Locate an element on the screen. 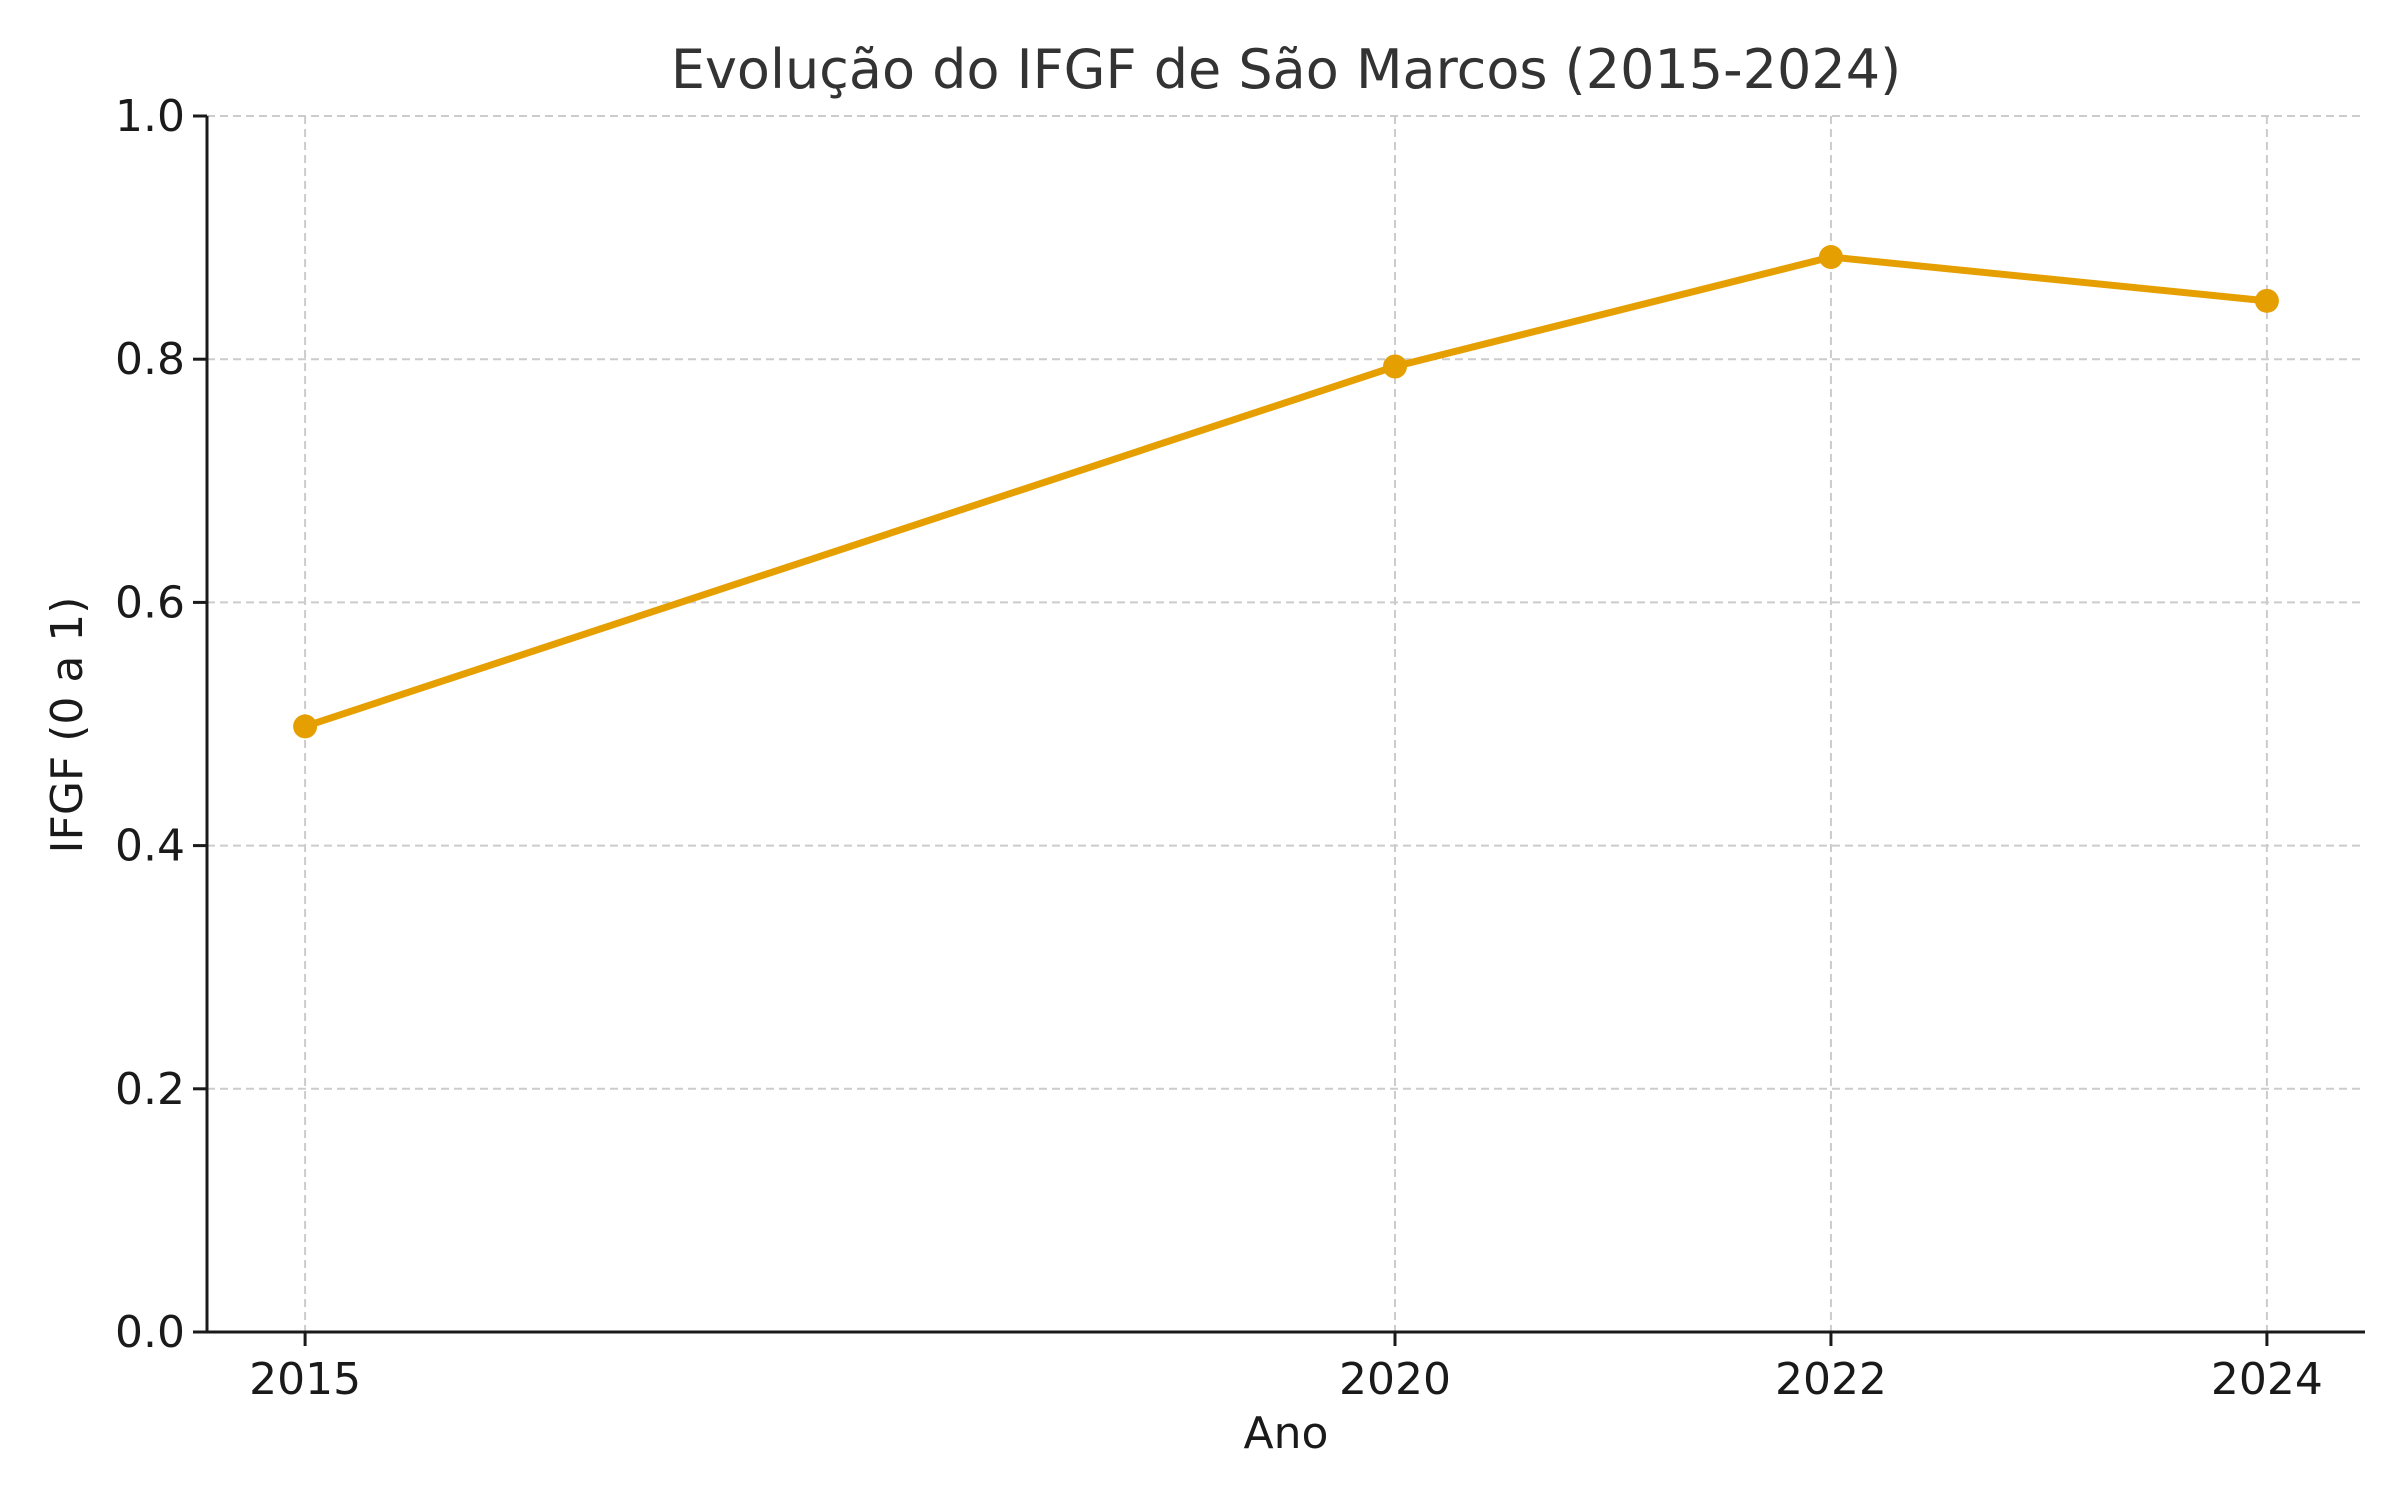 The width and height of the screenshot is (2400, 1500). y-tick-label: 0.2 is located at coordinates (150, 1089).